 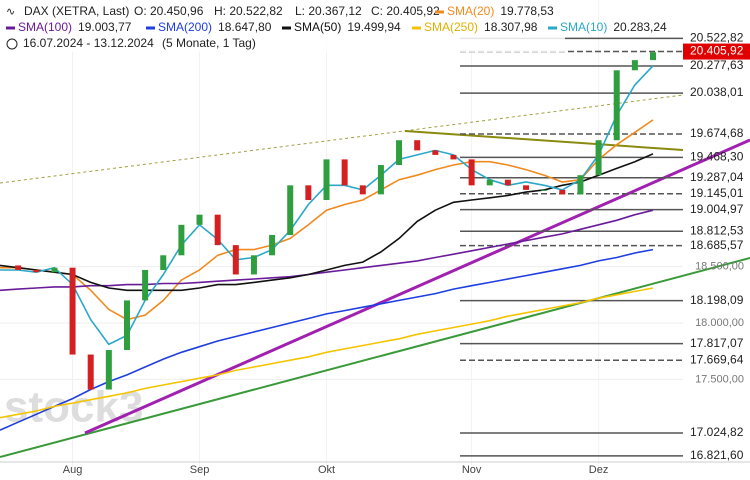 What do you see at coordinates (717, 300) in the screenshot?
I see `level-label: 18.198,09` at bounding box center [717, 300].